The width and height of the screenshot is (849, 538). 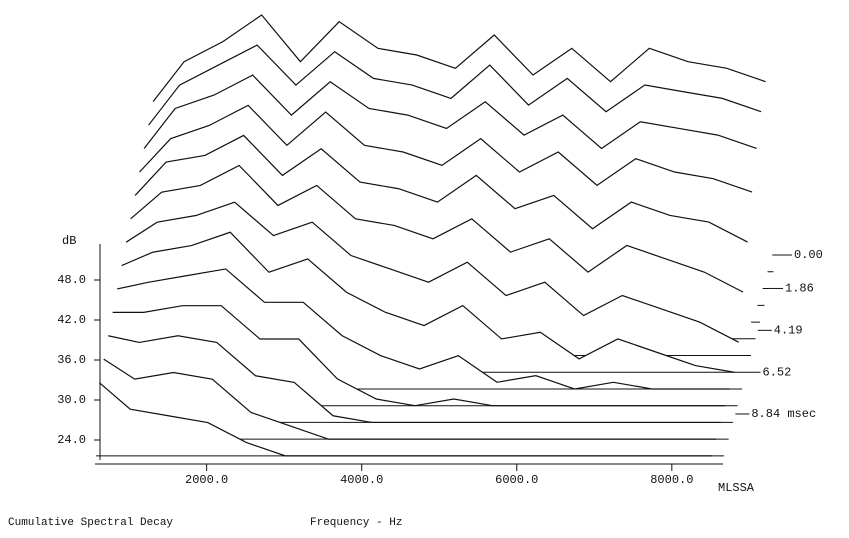 I want to click on y-tick-label: 36.0, so click(x=71, y=360).